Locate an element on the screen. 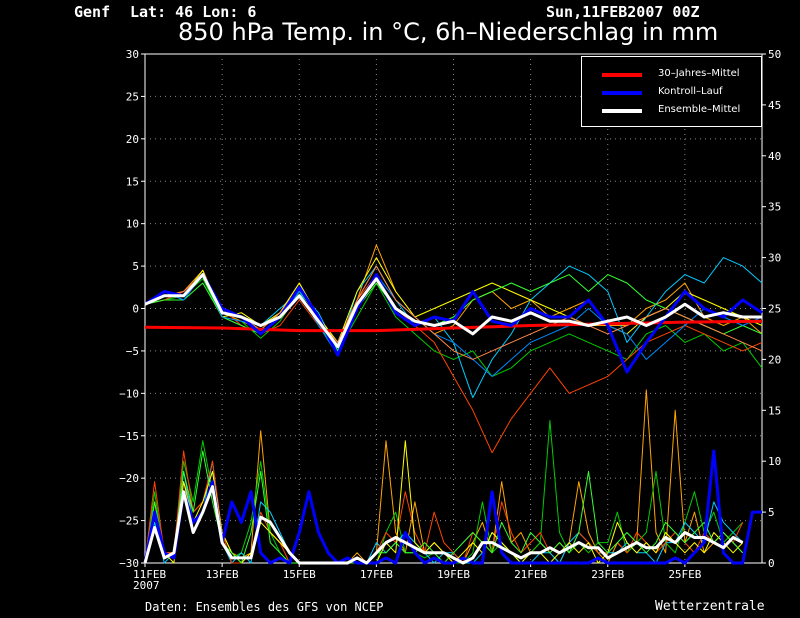  legend-label-control-run: Kontroll–Lauf is located at coordinates (690, 91).